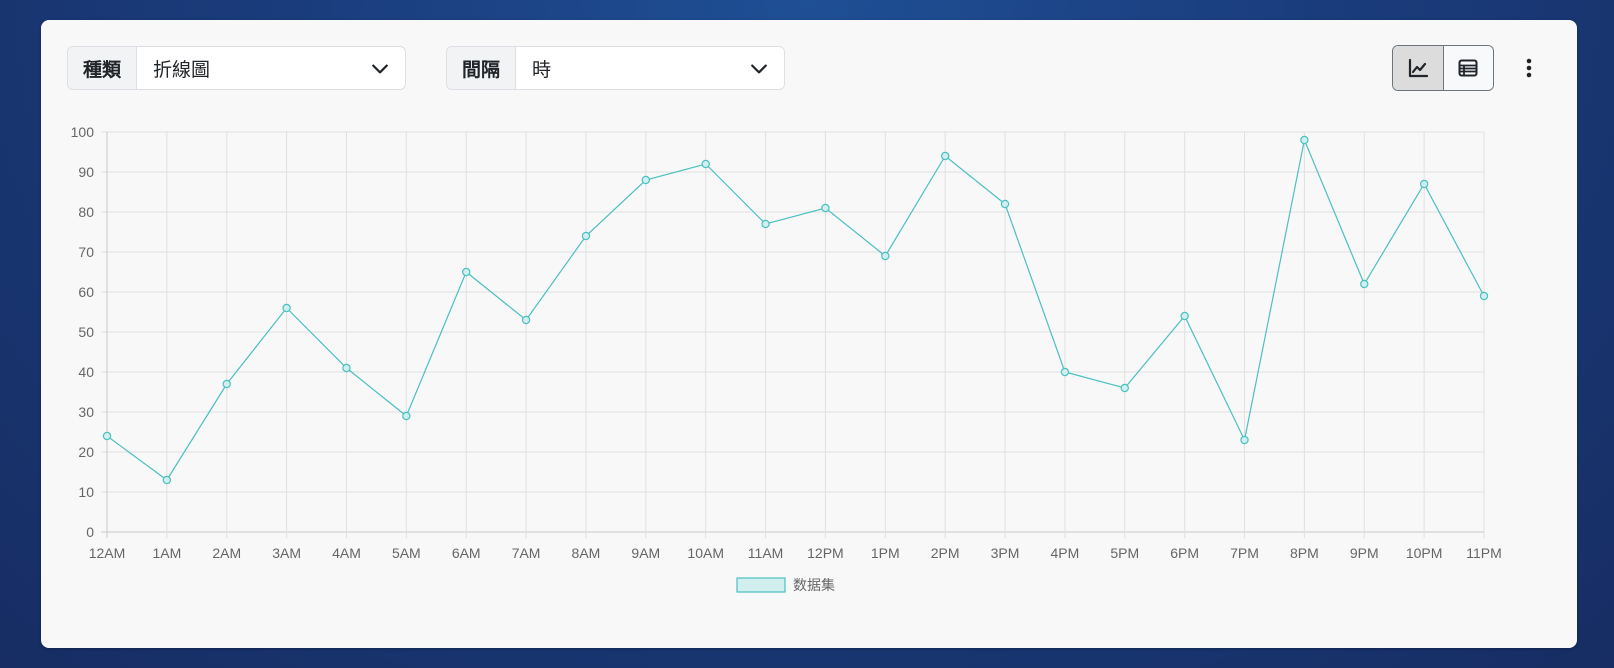 This screenshot has width=1614, height=668. What do you see at coordinates (86, 212) in the screenshot?
I see `y-tick-label: 80` at bounding box center [86, 212].